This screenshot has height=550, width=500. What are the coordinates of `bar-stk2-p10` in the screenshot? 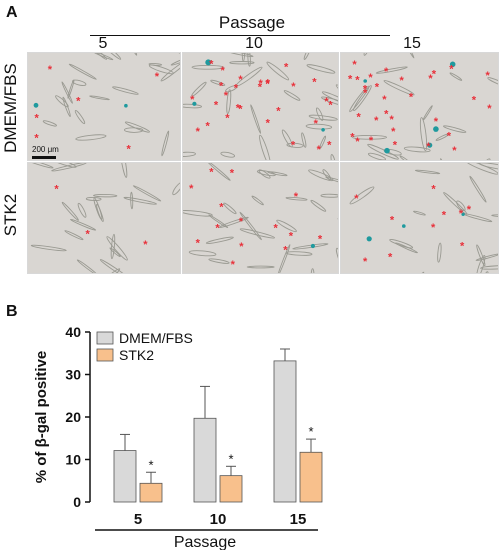 It's located at (231, 489).